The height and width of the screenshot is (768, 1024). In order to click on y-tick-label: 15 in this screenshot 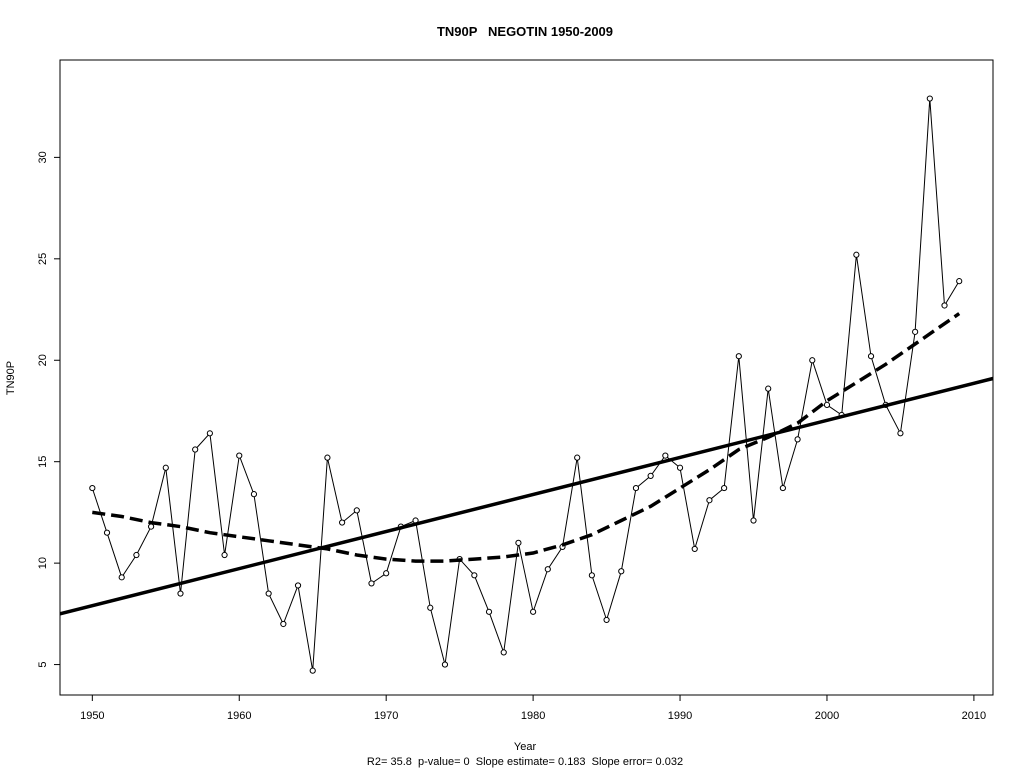, I will do `click(43, 462)`.